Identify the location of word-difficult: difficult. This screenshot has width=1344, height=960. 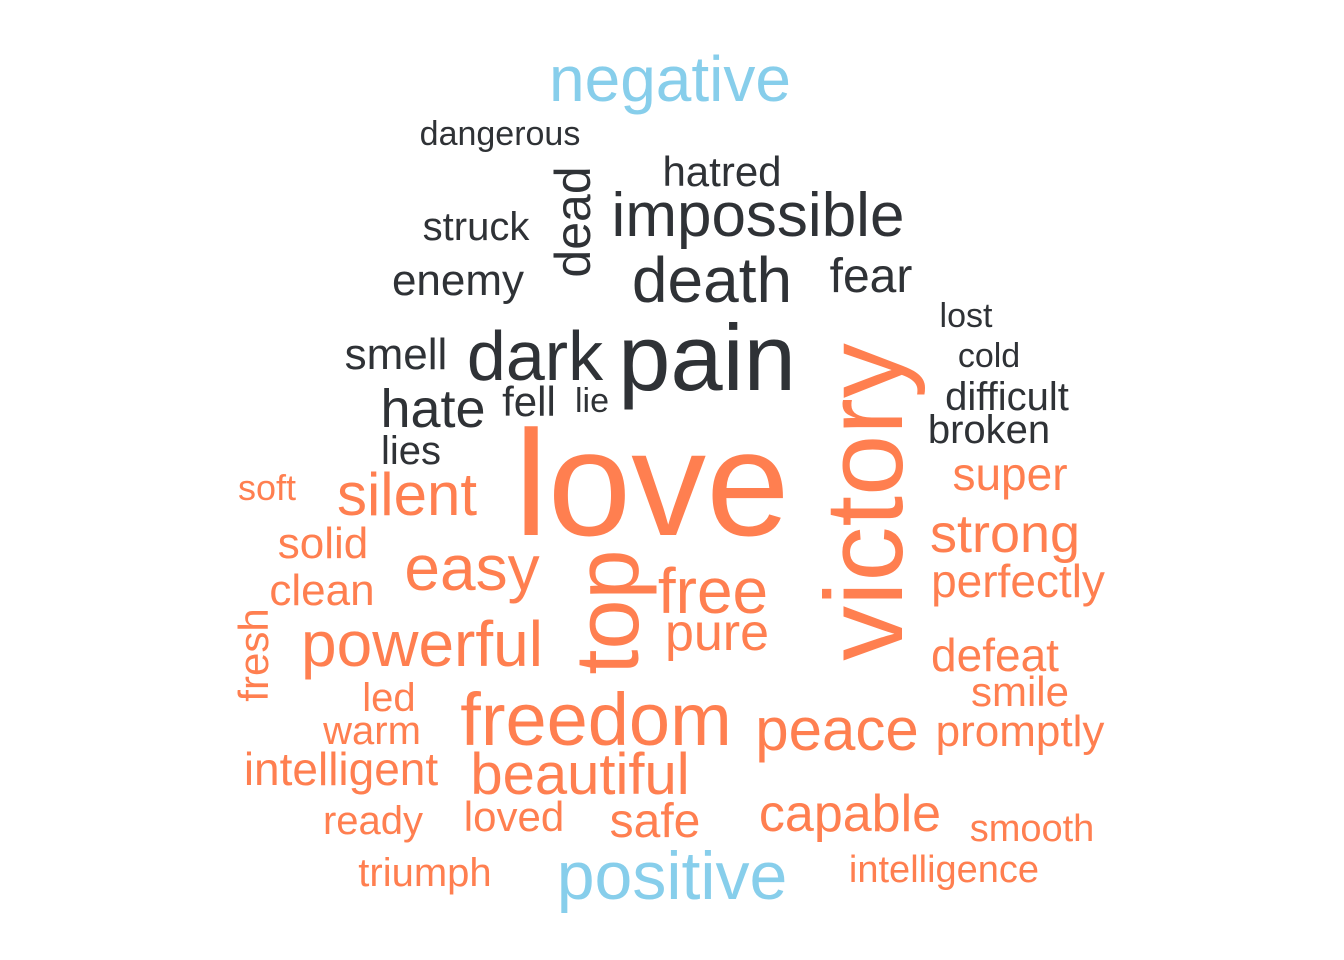
(1007, 397).